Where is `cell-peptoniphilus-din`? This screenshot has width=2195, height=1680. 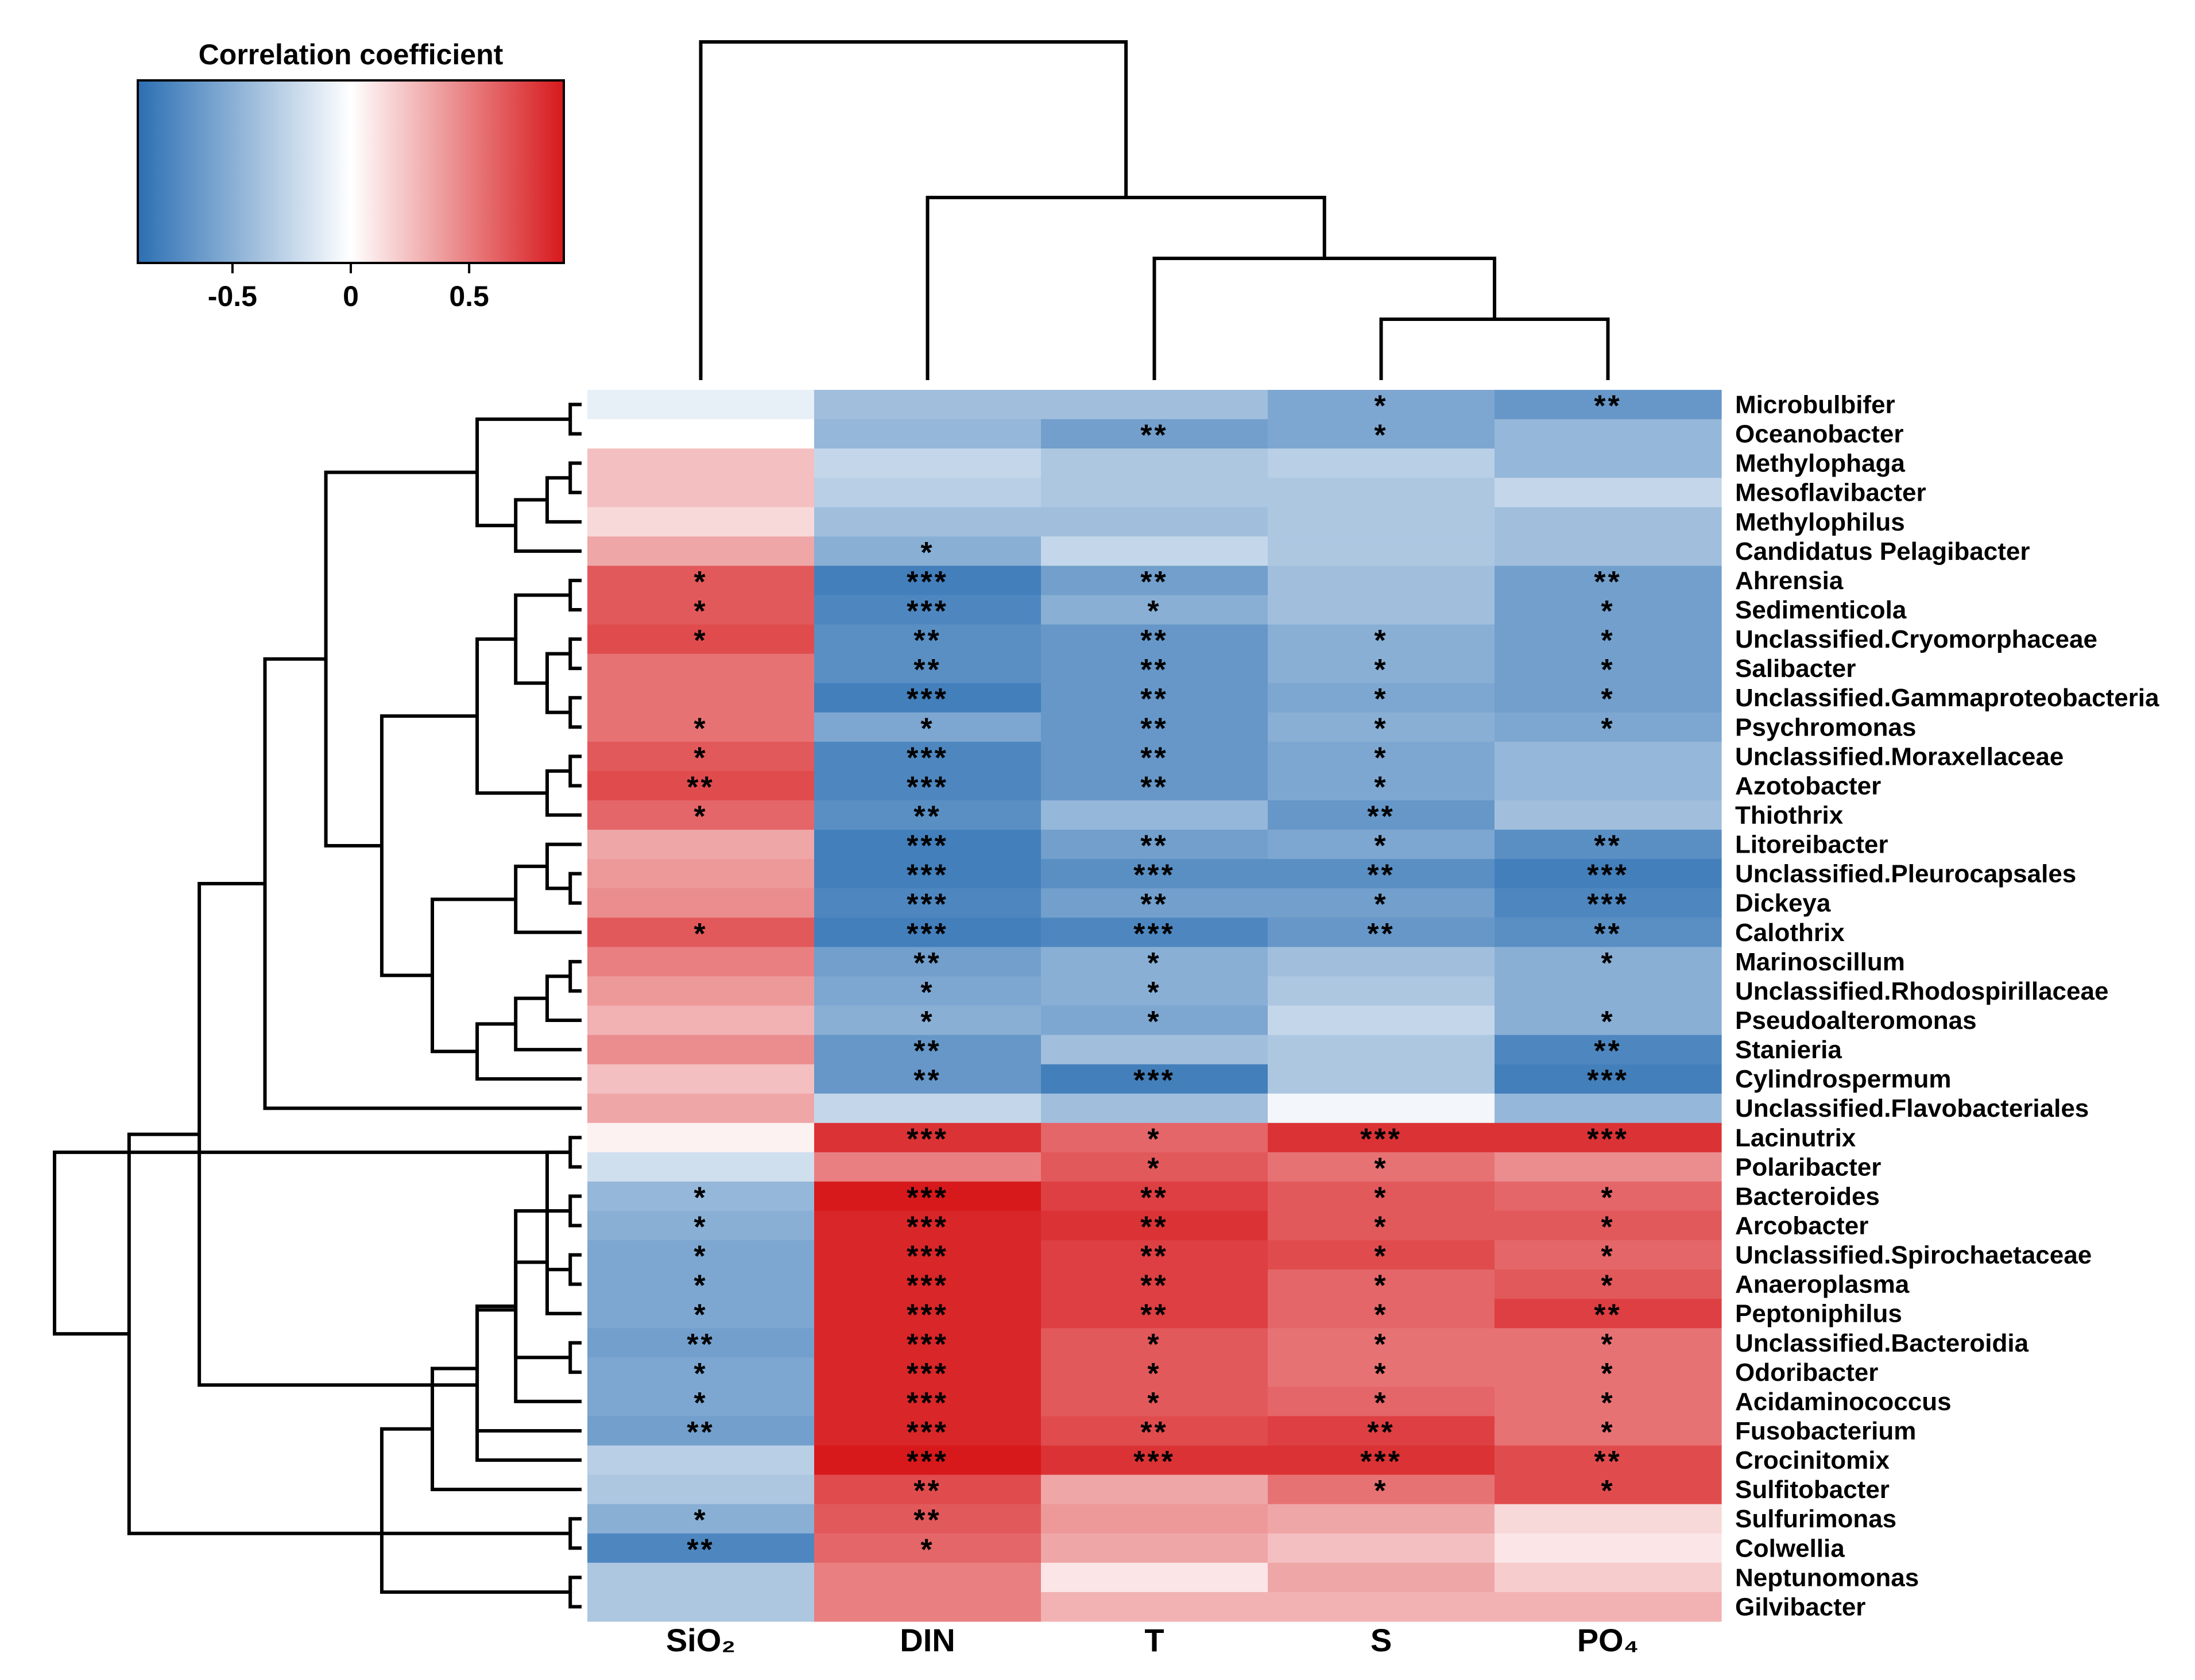
cell-peptoniphilus-din is located at coordinates (928, 1314).